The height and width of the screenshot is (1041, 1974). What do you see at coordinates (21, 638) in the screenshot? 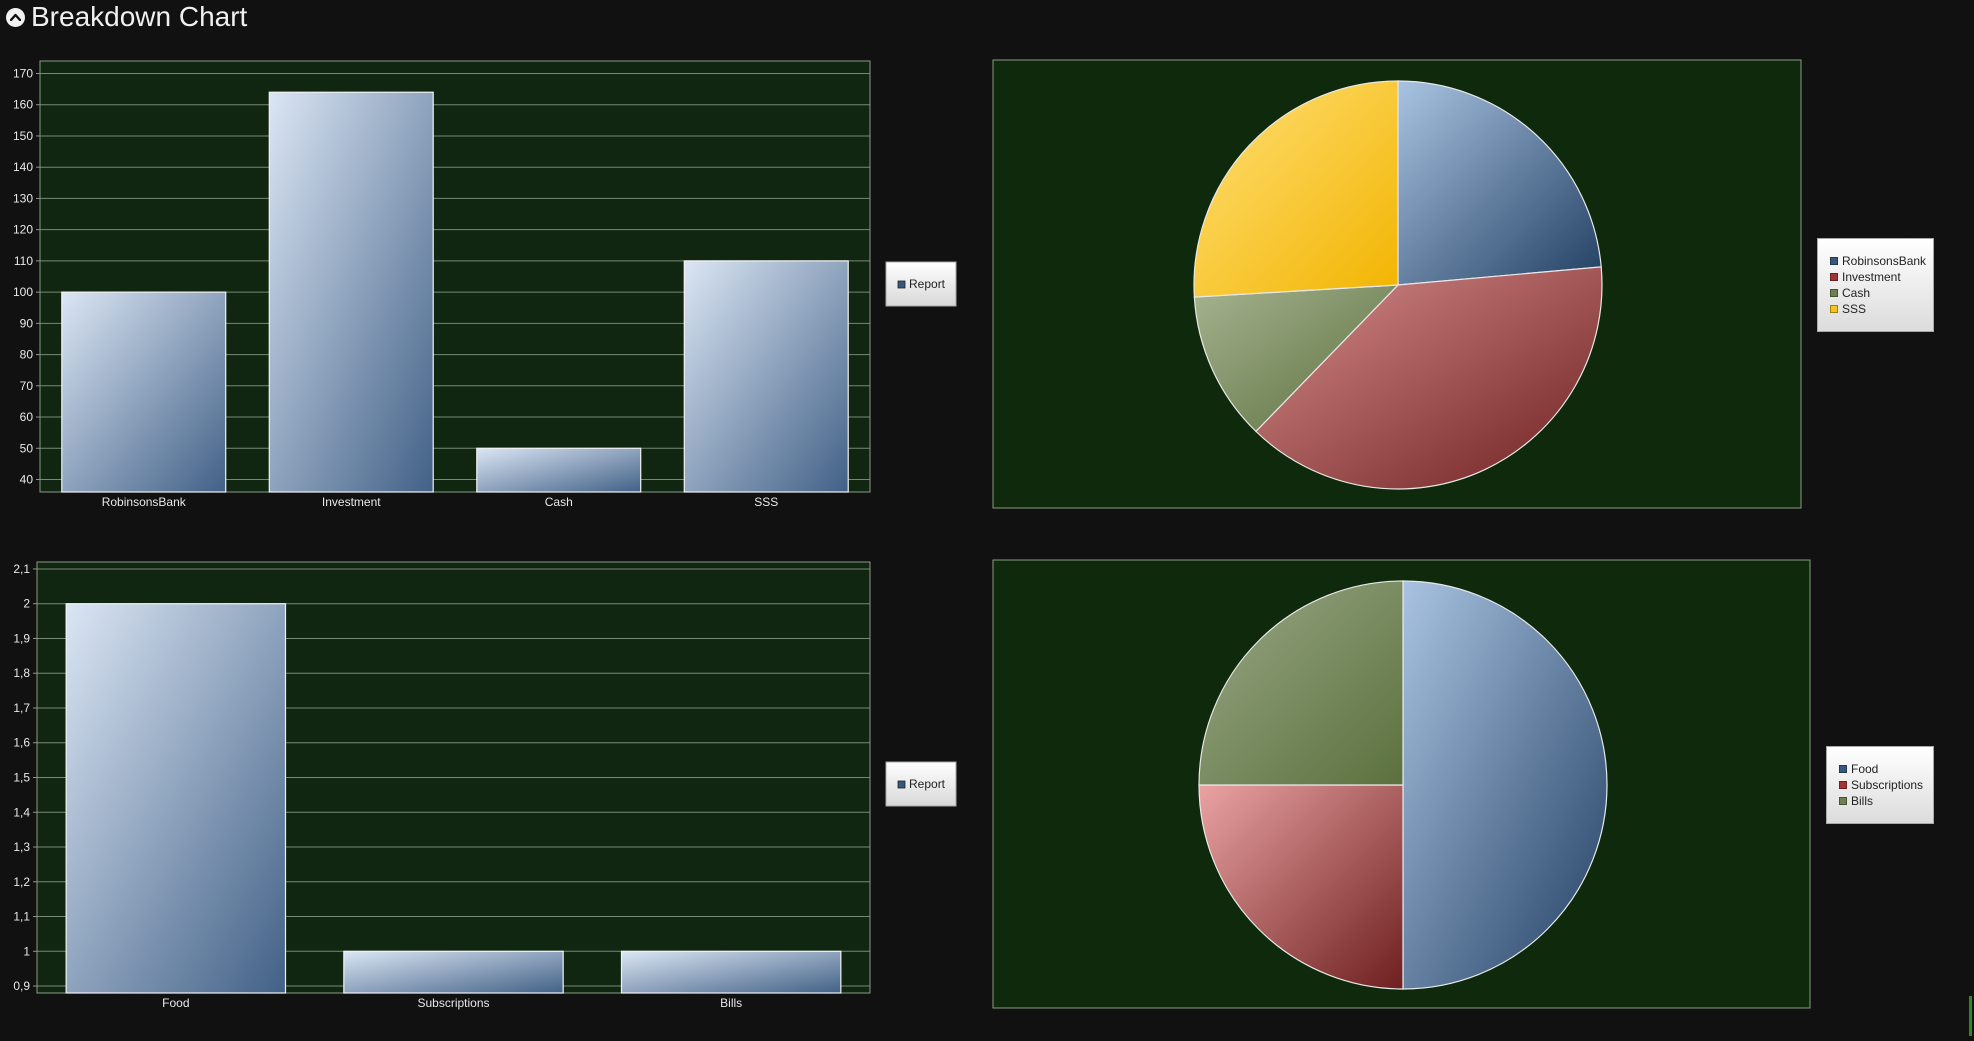
I see `y-tick-label: 1,9` at bounding box center [21, 638].